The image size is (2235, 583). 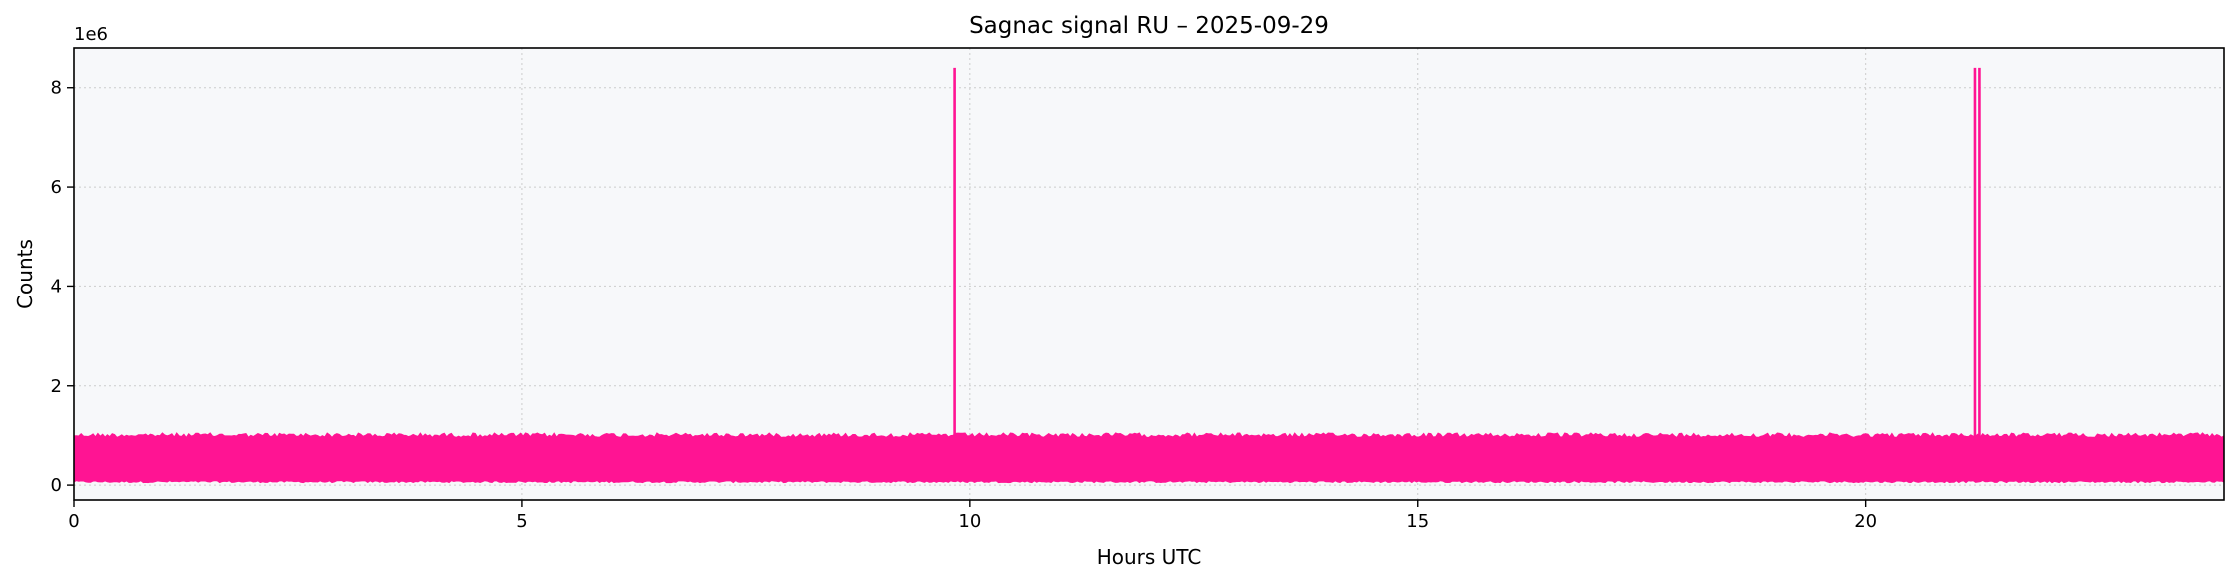 I want to click on x-tick-label: 0, so click(x=73, y=521).